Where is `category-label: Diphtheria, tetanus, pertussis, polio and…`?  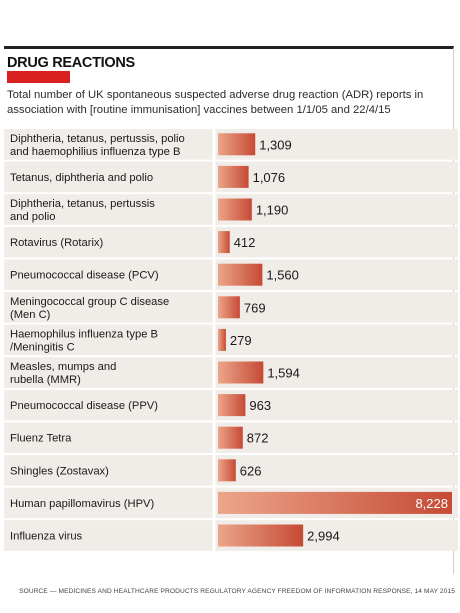 category-label: Diphtheria, tetanus, pertussis, polio and… is located at coordinates (97, 145).